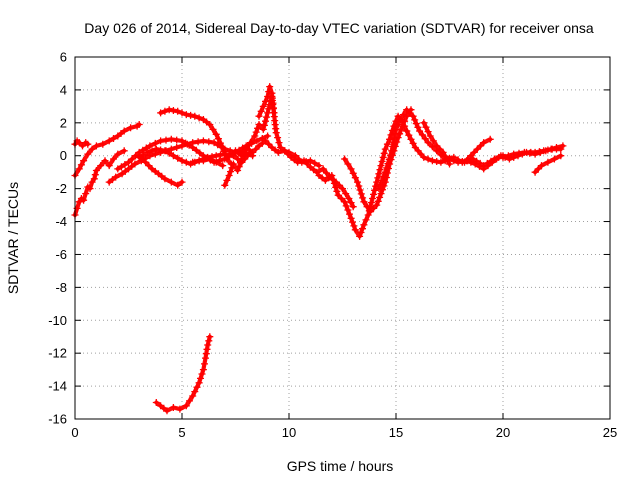 Image resolution: width=640 pixels, height=480 pixels. Describe the element at coordinates (61, 221) in the screenshot. I see `y-tick-label: -4` at that location.